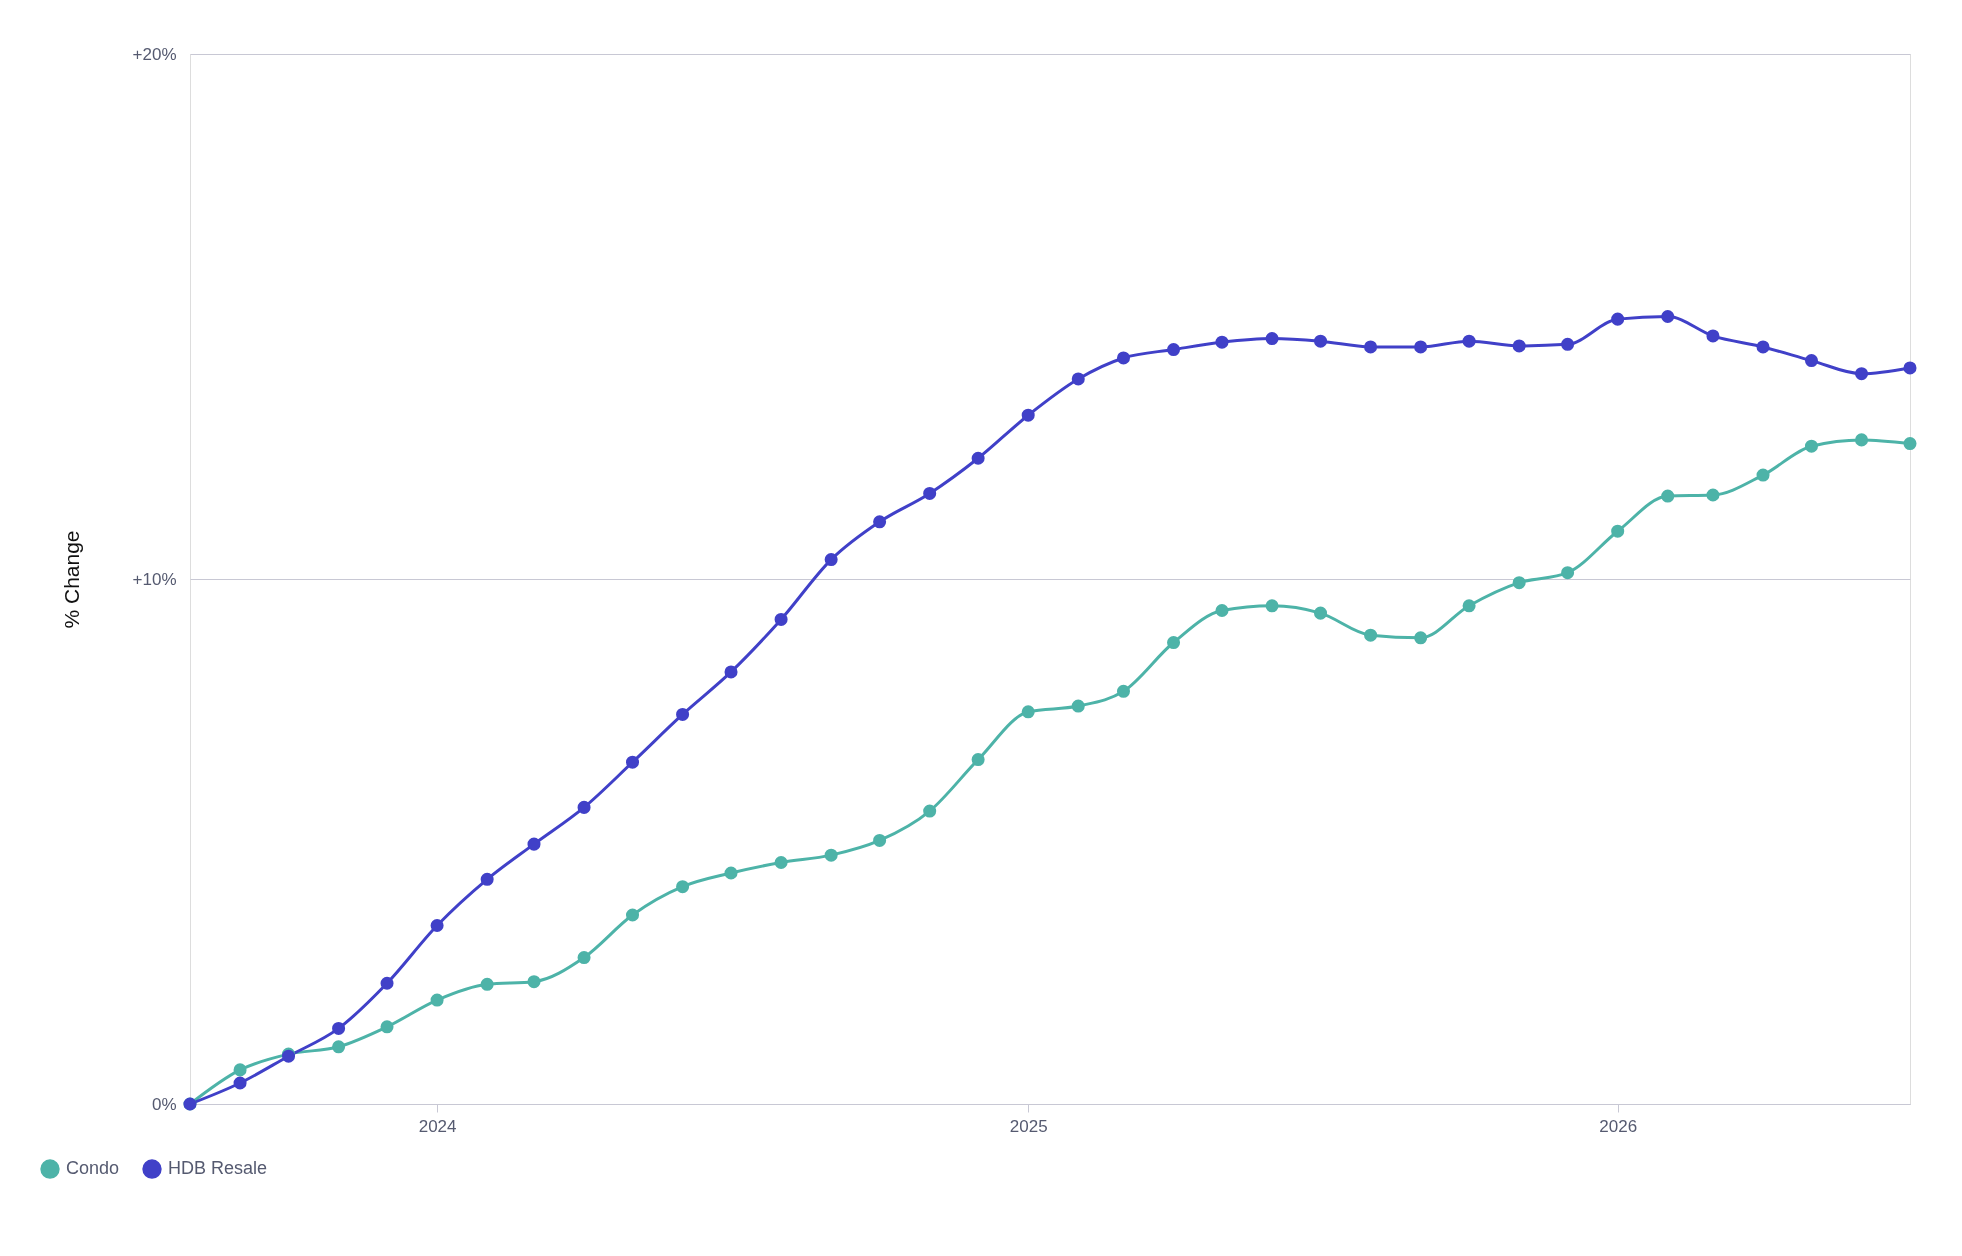  I want to click on y-tick-label: 0%, so click(164, 1104).